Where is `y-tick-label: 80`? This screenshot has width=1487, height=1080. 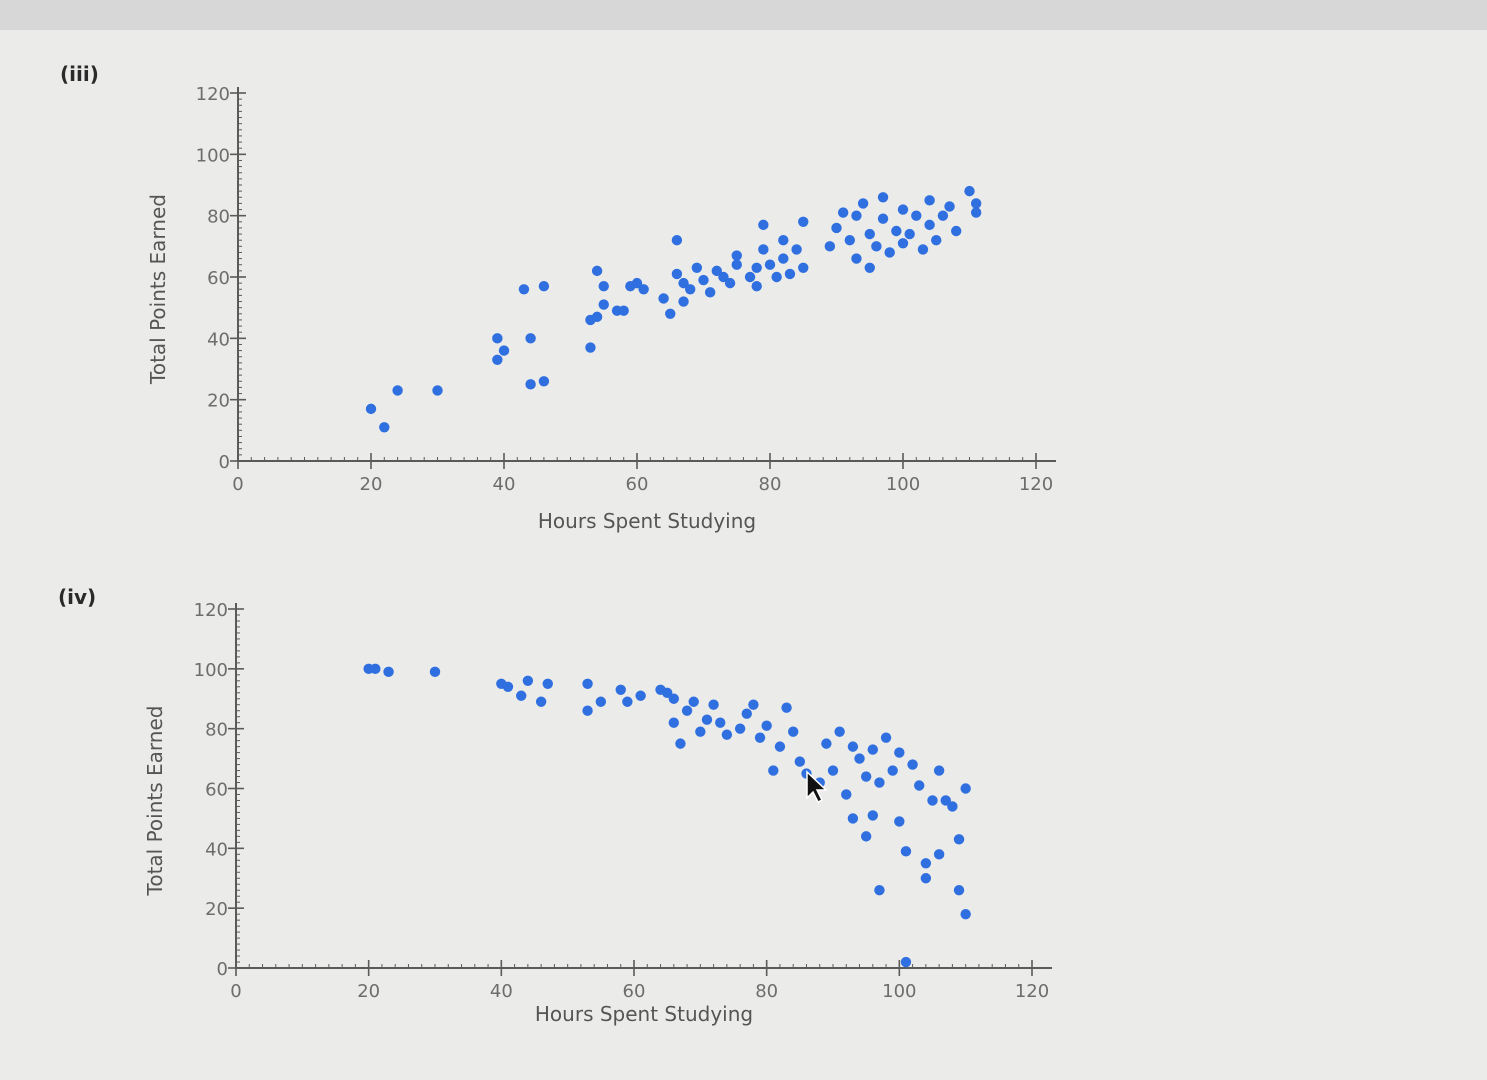 y-tick-label: 80 is located at coordinates (216, 730).